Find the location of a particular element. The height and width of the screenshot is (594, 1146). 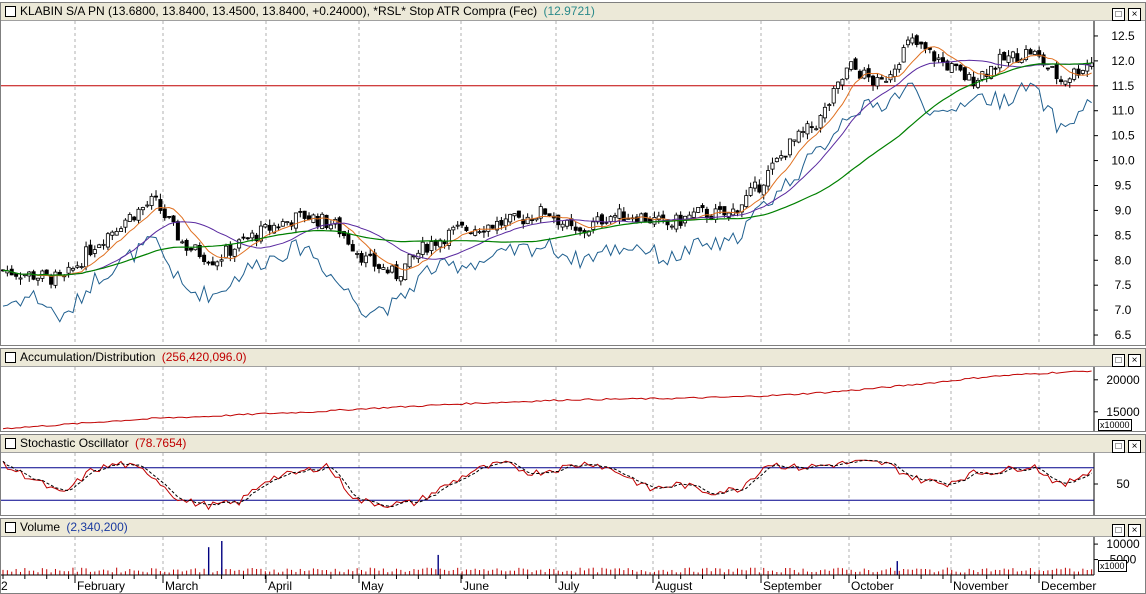

stoch-title: Stochastic Oscillator is located at coordinates (74, 443).